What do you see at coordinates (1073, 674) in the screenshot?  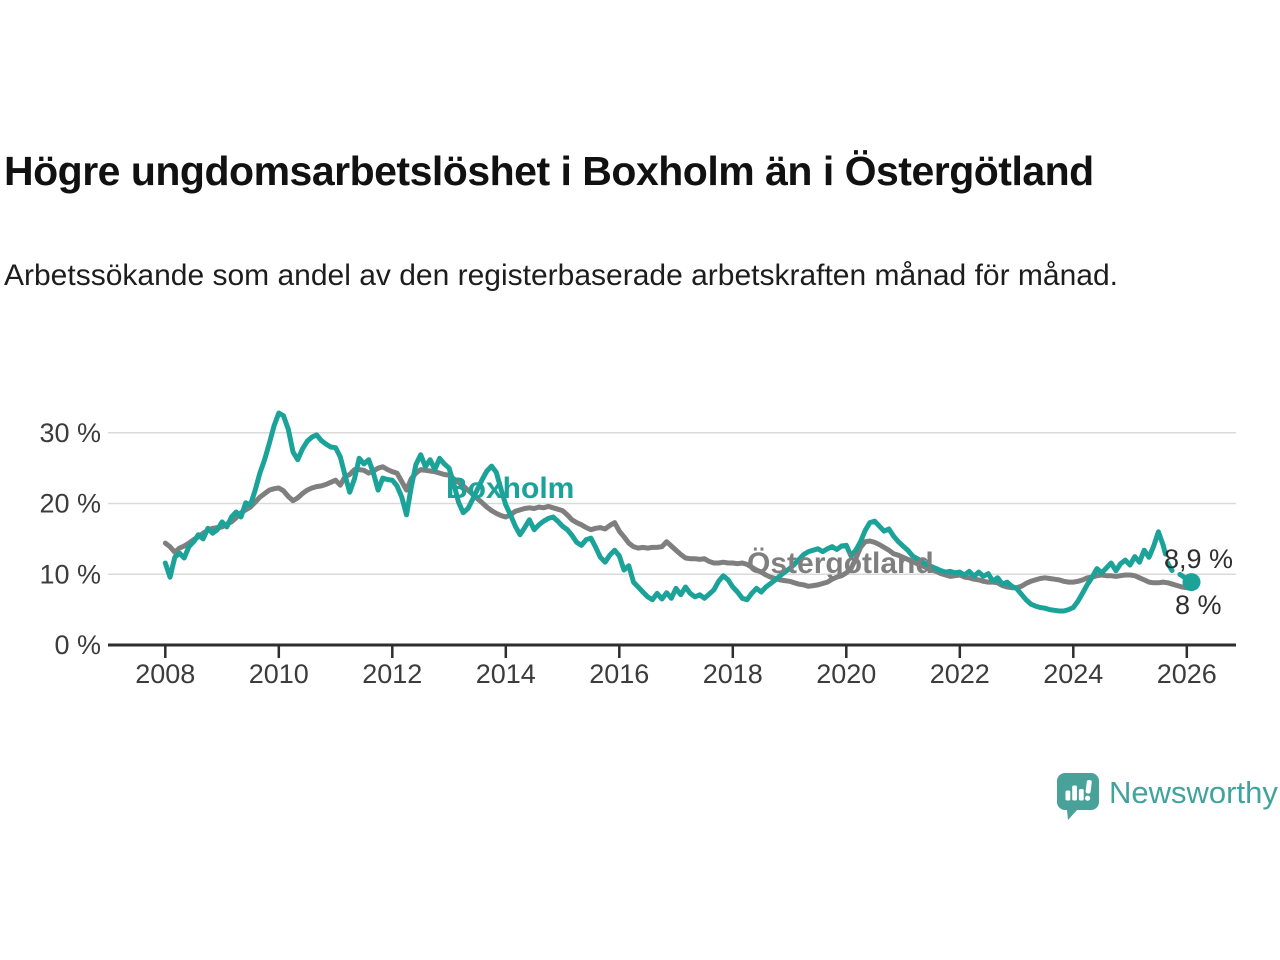 I see `x-axis-tick-label: 2024` at bounding box center [1073, 674].